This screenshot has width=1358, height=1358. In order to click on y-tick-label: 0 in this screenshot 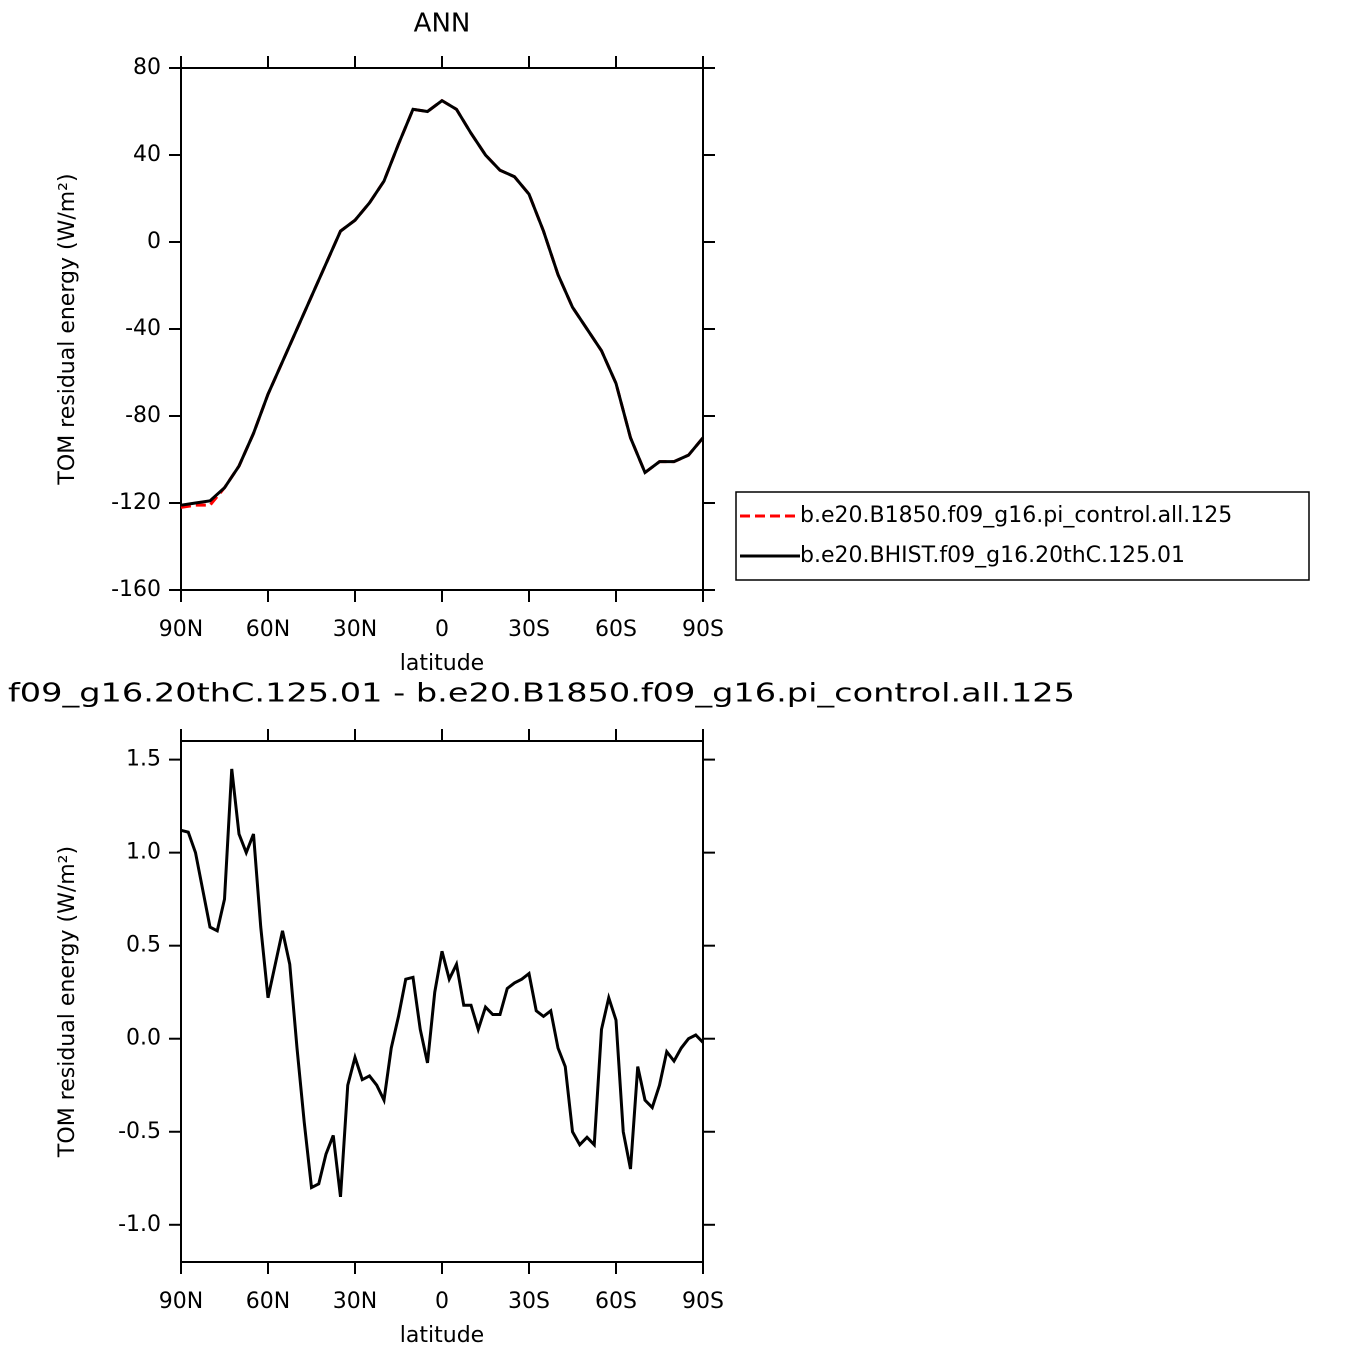, I will do `click(154, 241)`.